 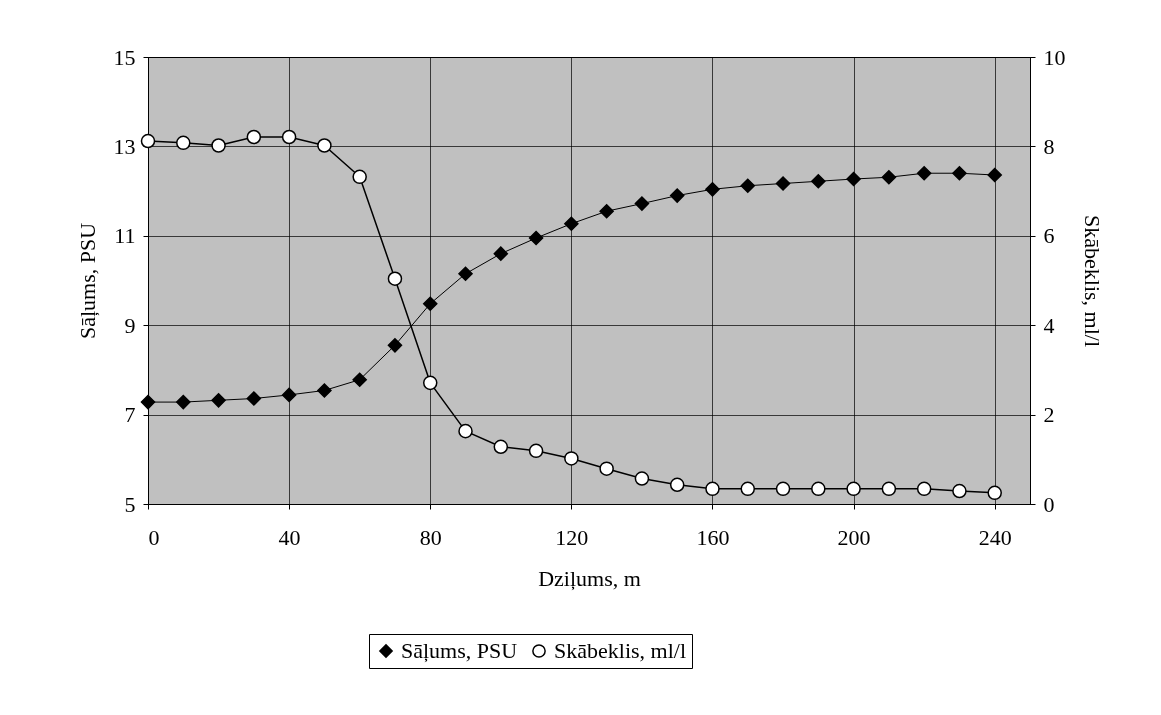 I want to click on y2-tick-label: 0, so click(x=1049, y=504).